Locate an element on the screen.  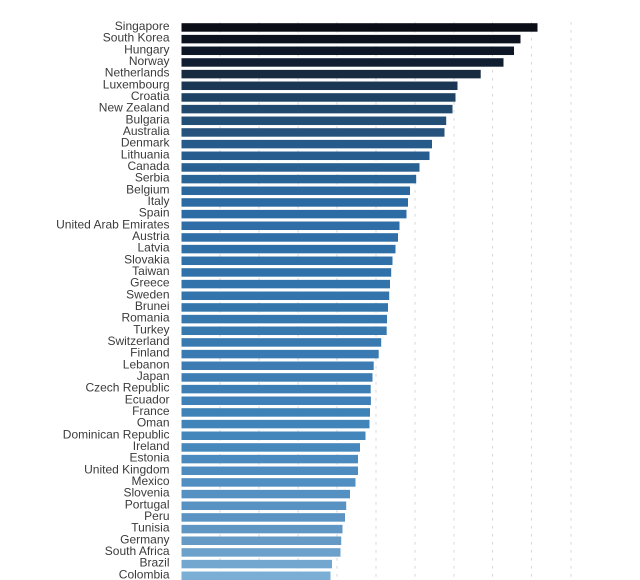
svg-text: Lithuania is located at coordinates (145, 154).